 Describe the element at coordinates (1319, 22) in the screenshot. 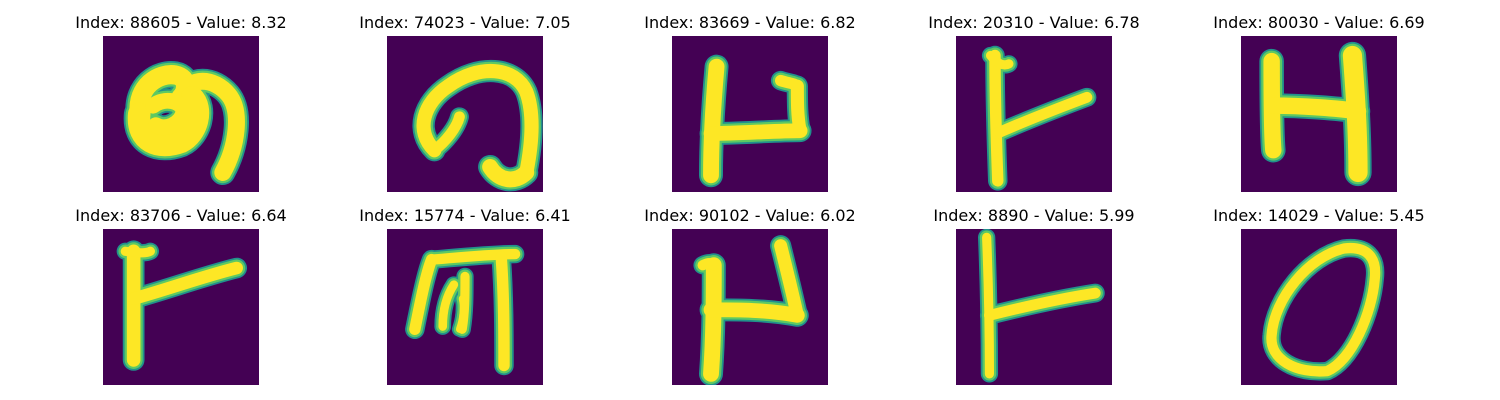

I see `panel-title: Index: 80030 - Value: 6.69` at that location.